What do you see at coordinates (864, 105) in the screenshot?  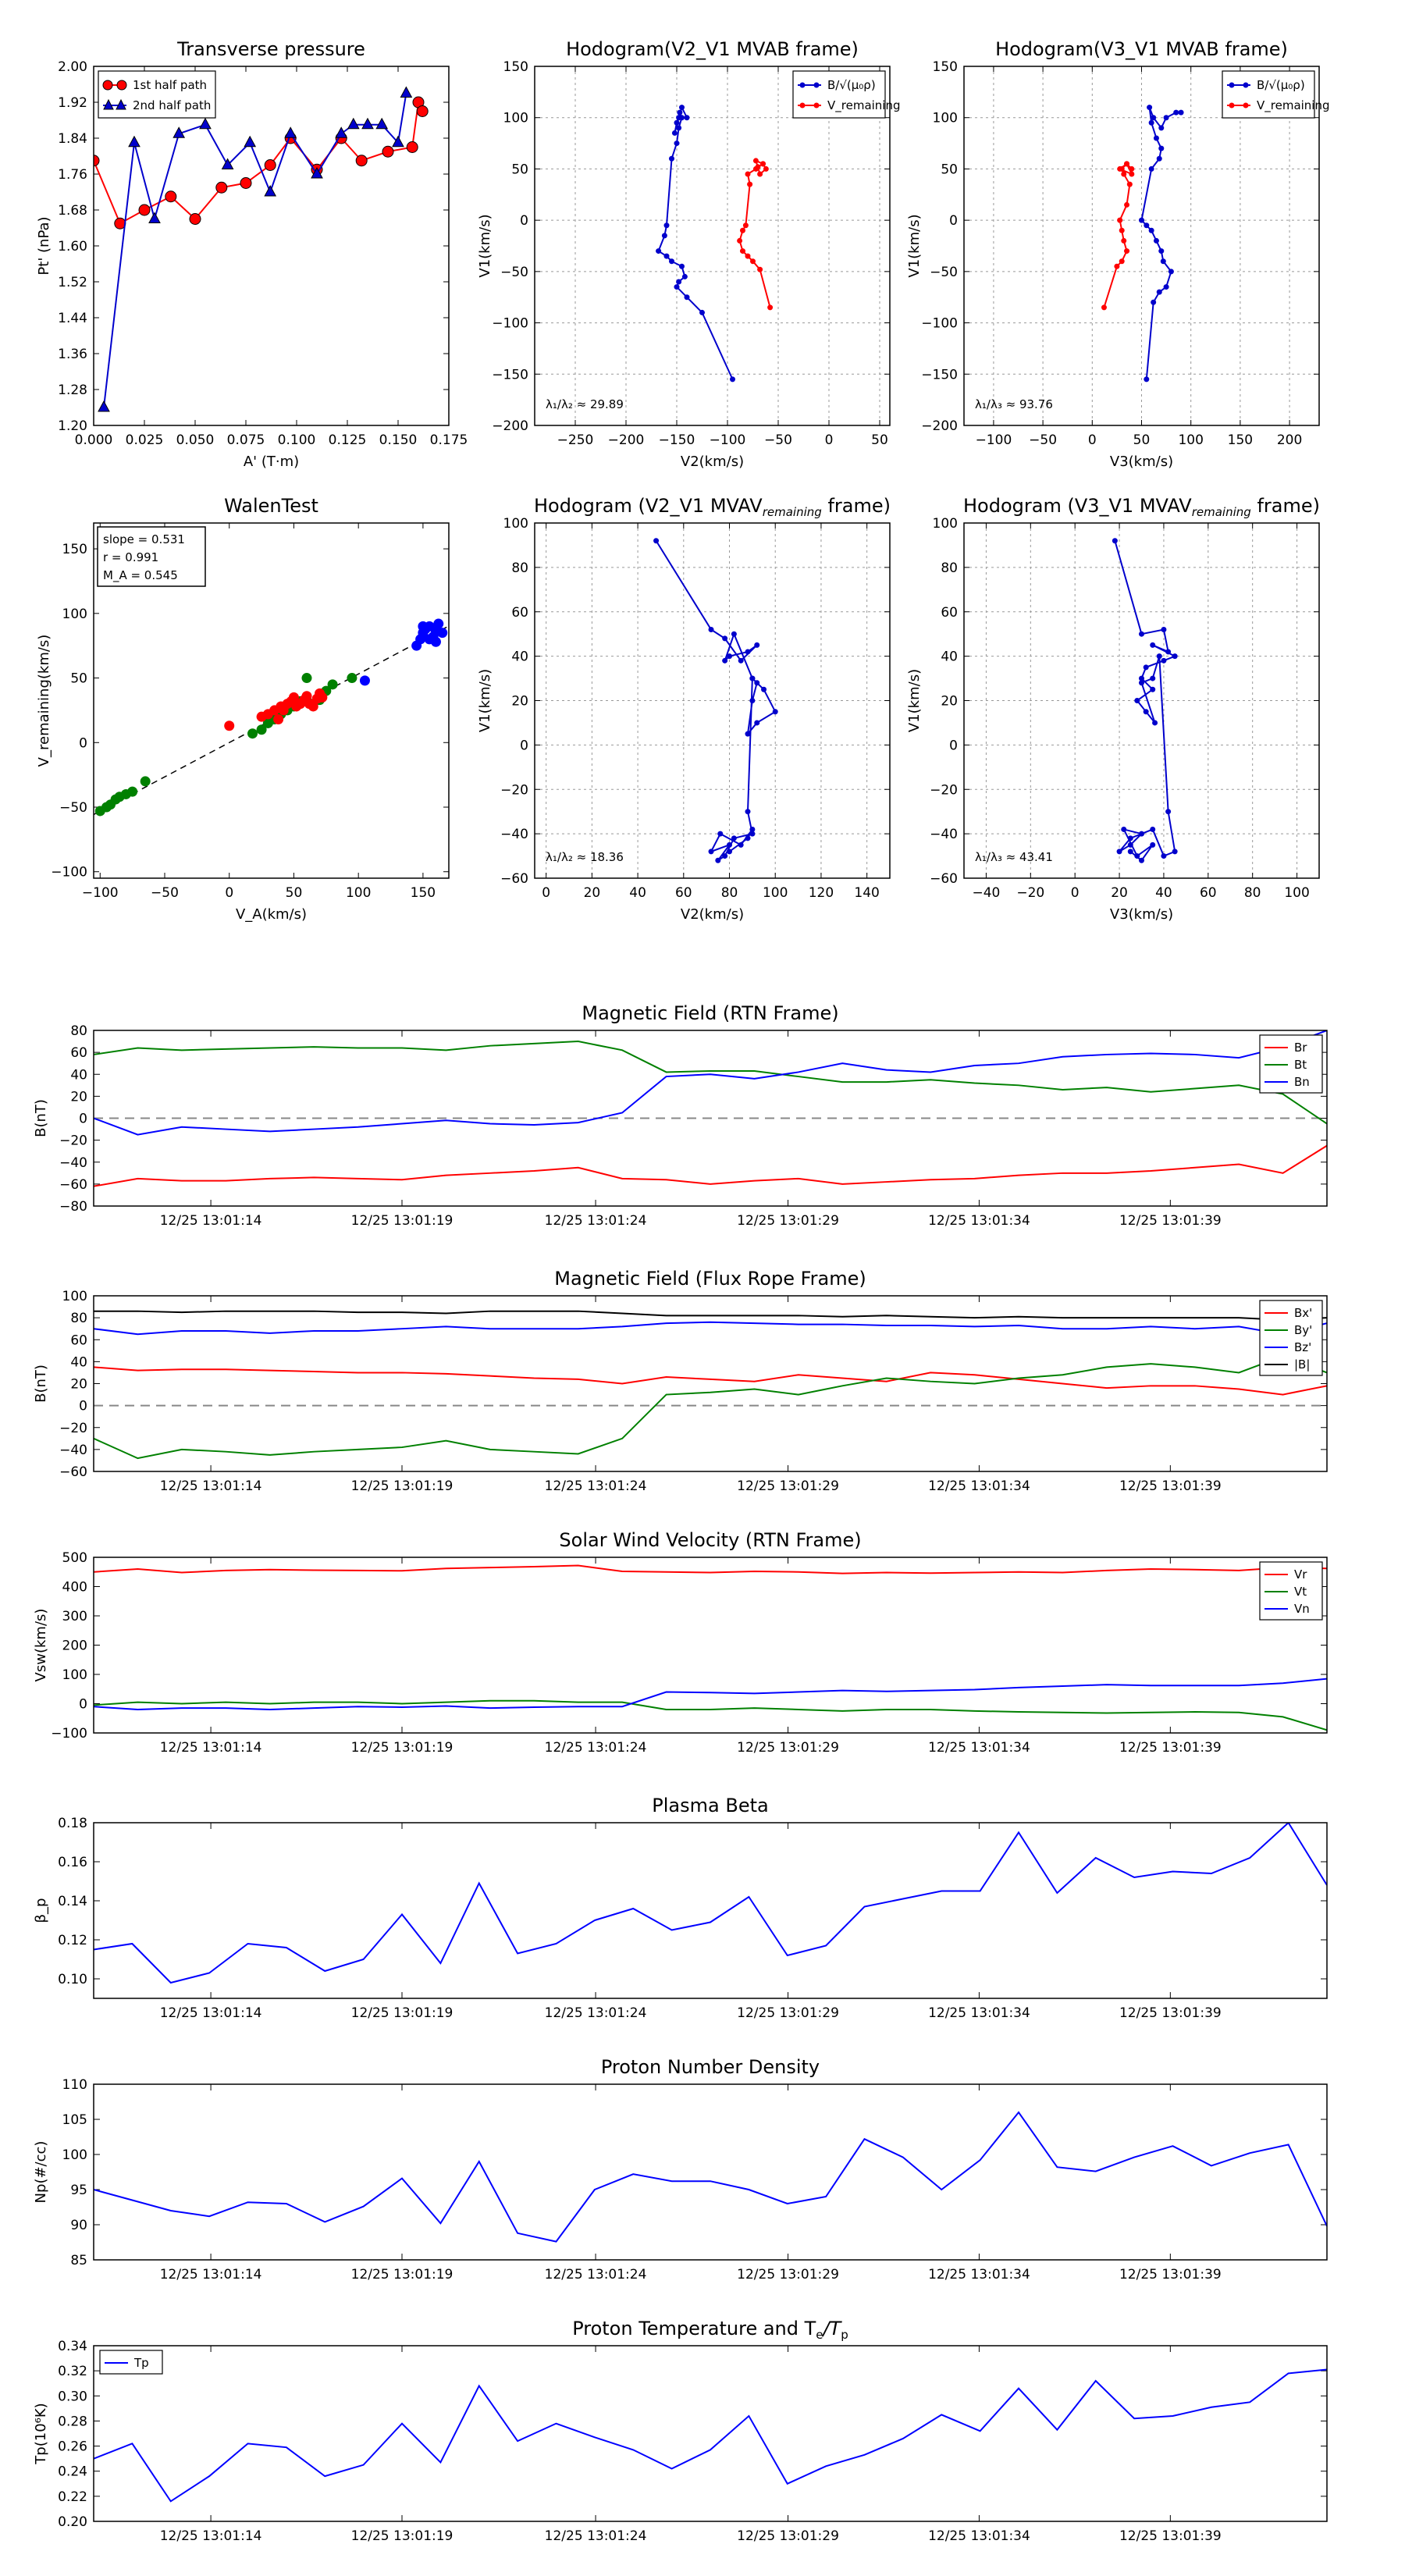 I see `legend-label: V_remaining` at bounding box center [864, 105].